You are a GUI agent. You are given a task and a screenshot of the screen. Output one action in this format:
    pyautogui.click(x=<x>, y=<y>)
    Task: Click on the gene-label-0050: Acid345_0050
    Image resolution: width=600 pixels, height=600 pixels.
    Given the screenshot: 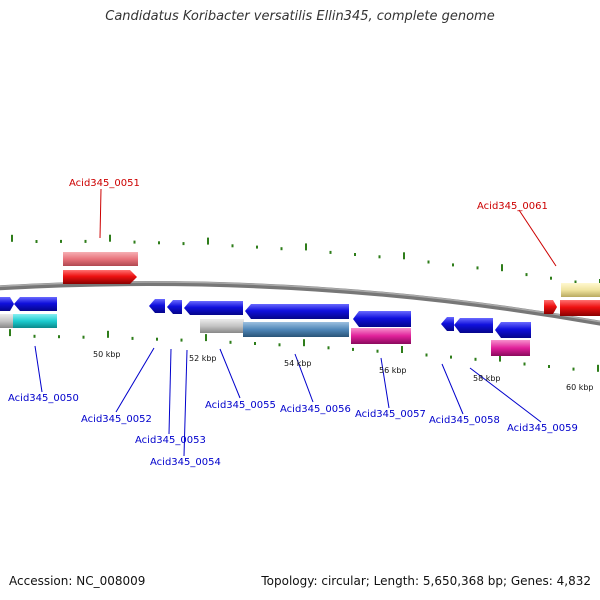 What is the action you would take?
    pyautogui.click(x=43, y=398)
    